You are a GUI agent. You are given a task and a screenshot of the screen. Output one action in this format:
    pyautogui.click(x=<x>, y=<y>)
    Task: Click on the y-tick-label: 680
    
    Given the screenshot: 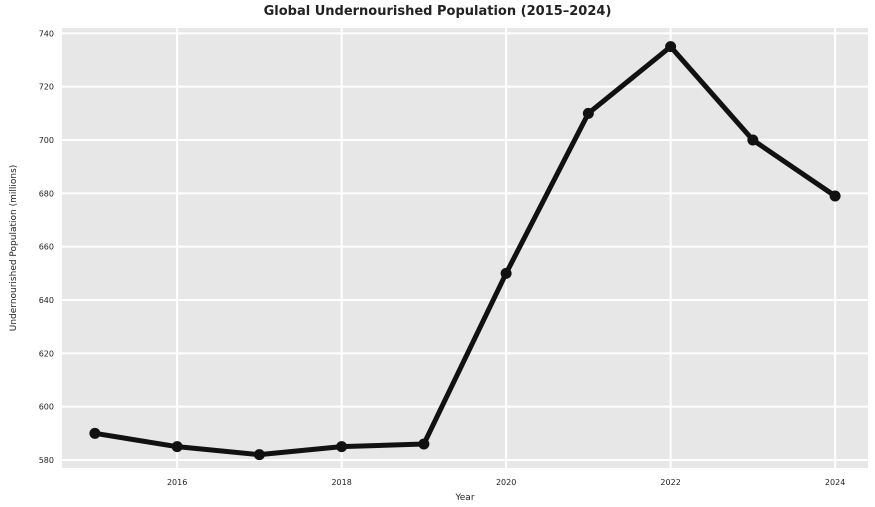 What is the action you would take?
    pyautogui.click(x=46, y=193)
    